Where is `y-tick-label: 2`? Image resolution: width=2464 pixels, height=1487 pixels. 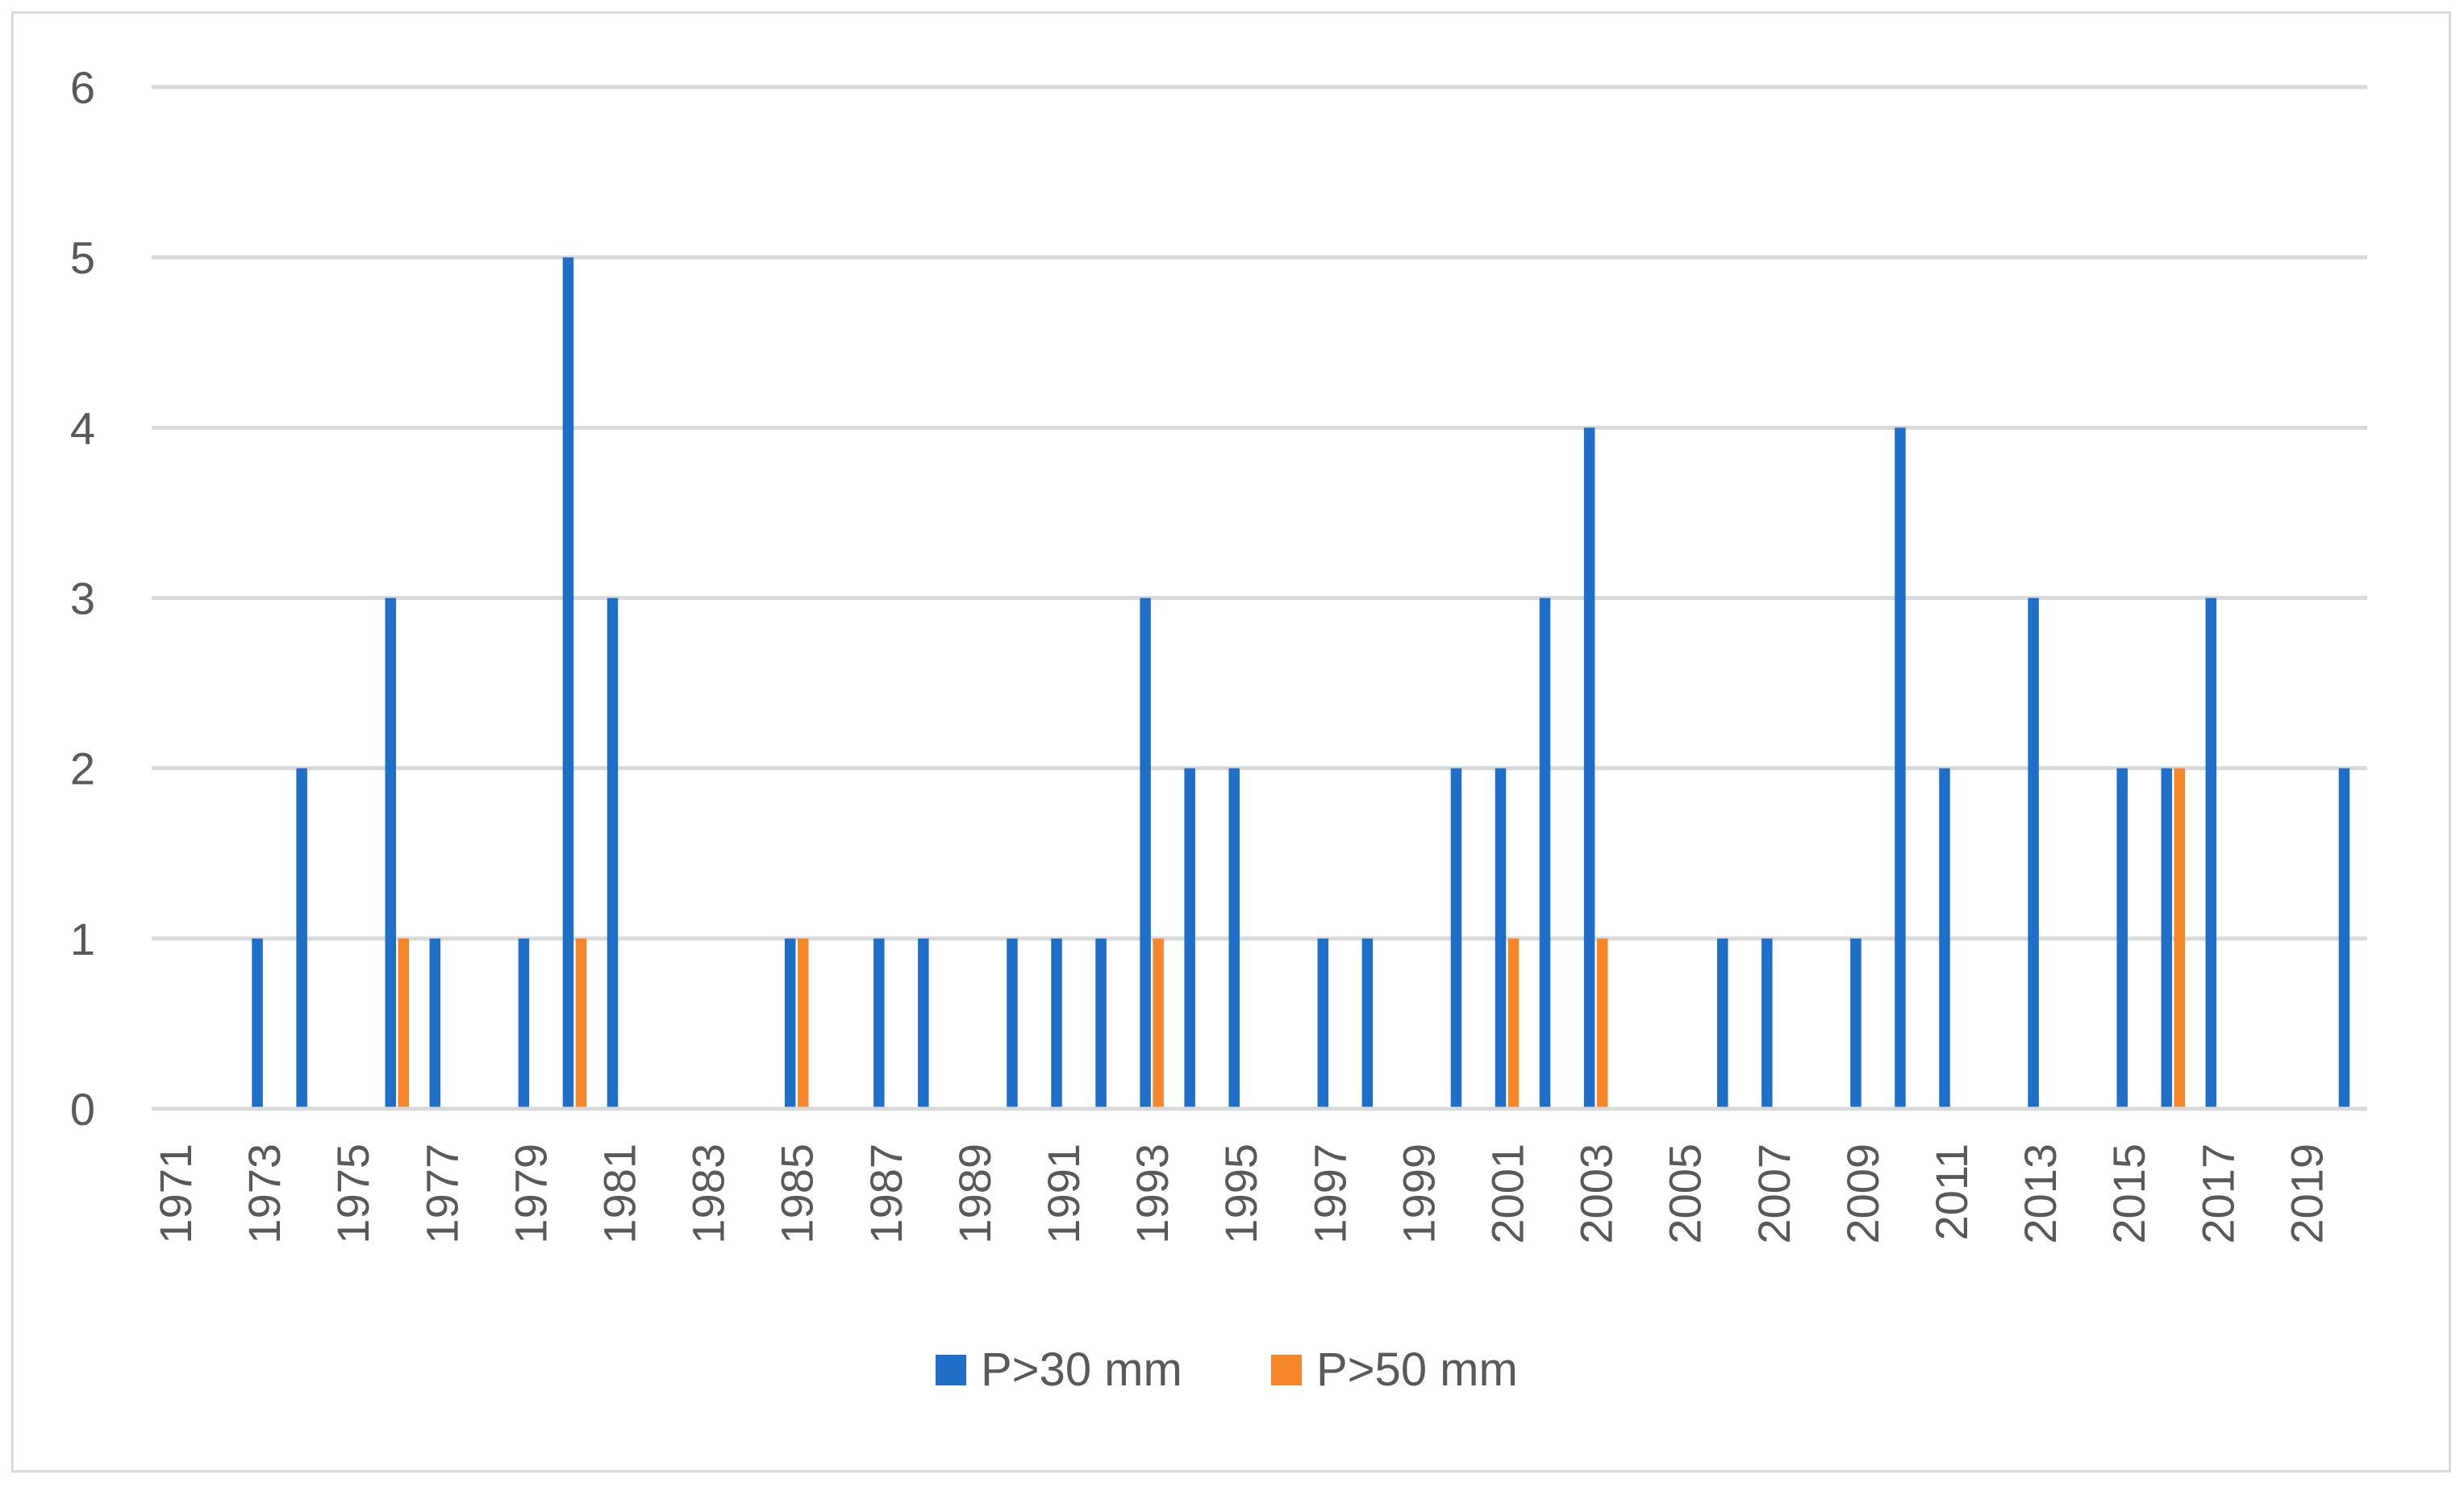
y-tick-label: 2 is located at coordinates (82, 769).